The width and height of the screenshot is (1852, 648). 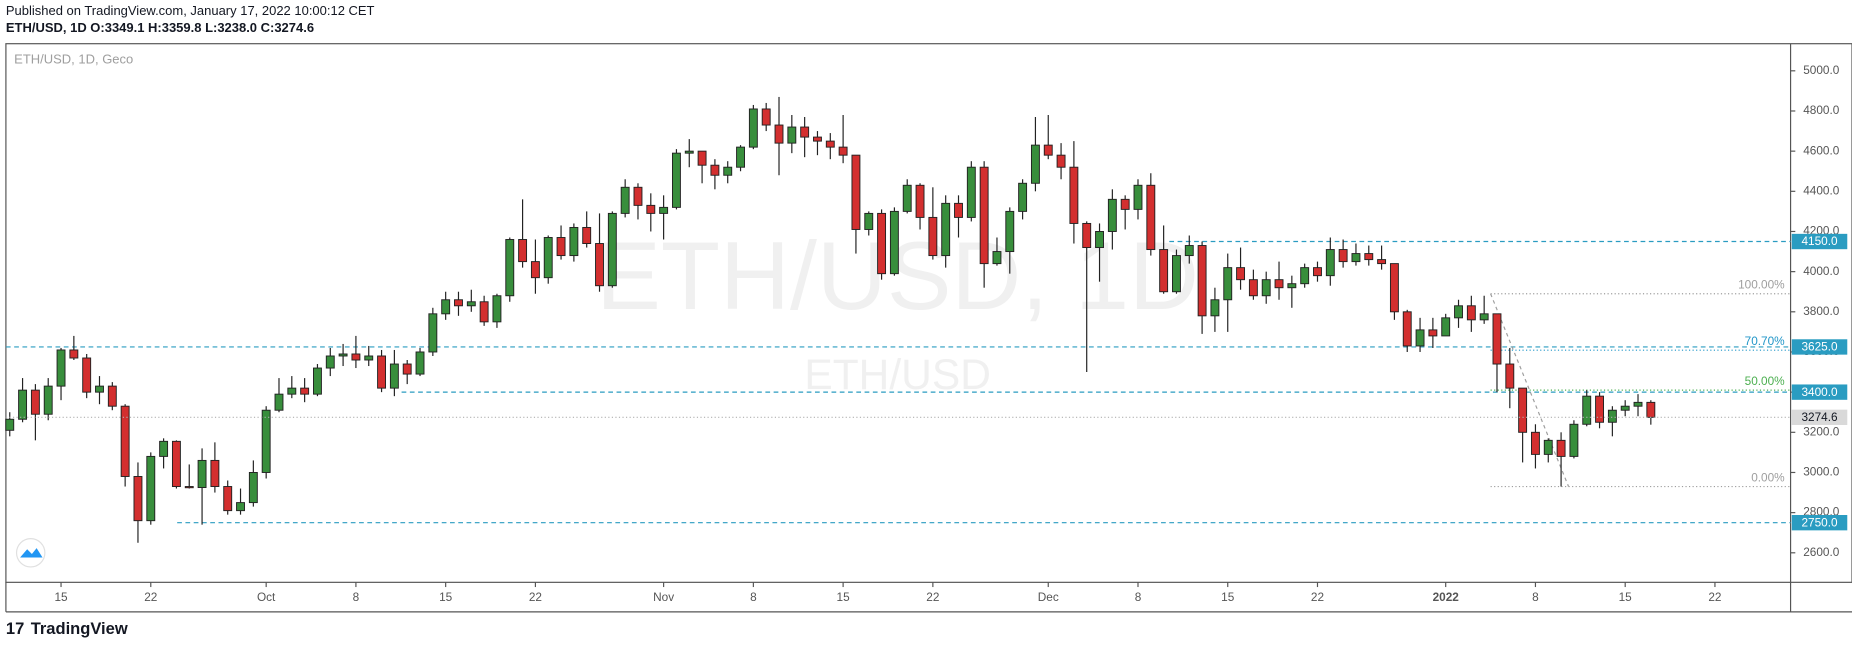 What do you see at coordinates (1768, 477) in the screenshot?
I see `fib-label: 0.00%` at bounding box center [1768, 477].